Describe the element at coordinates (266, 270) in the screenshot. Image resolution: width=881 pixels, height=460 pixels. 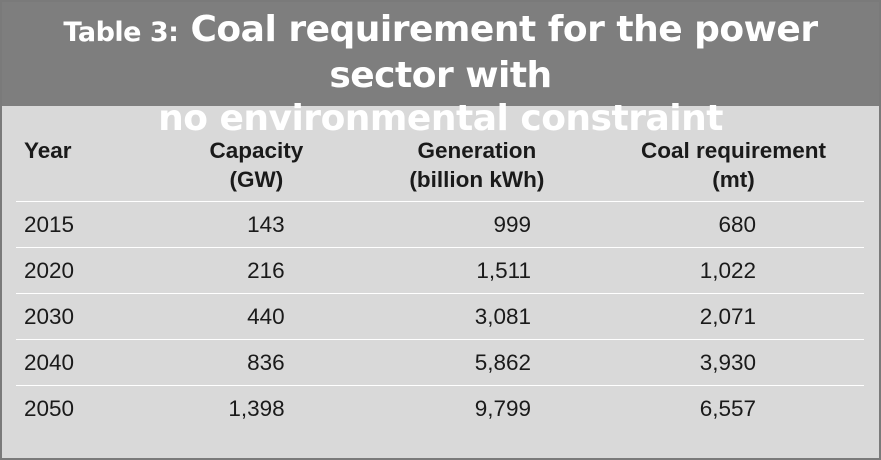
I see `cell-capacity: 216` at that location.